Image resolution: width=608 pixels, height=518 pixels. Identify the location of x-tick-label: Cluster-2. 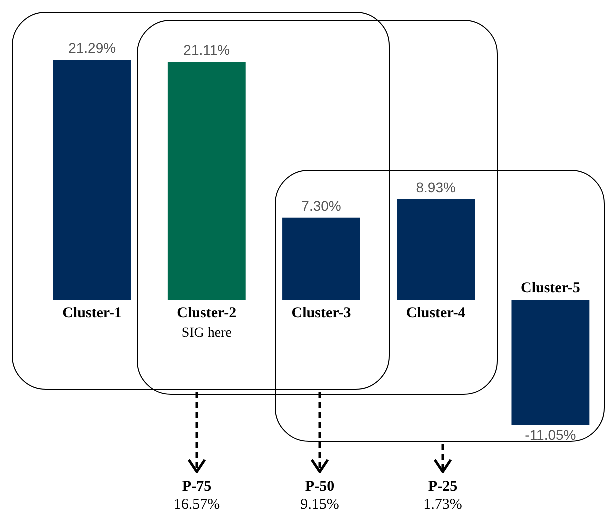
(207, 314).